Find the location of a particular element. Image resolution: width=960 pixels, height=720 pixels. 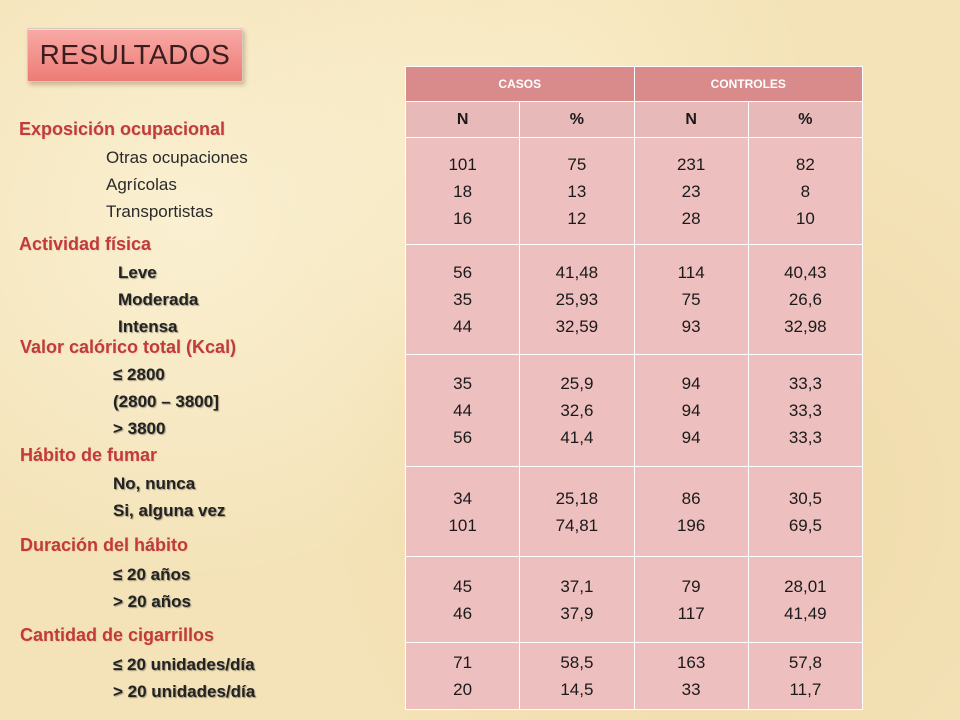

cell-value: 71 is located at coordinates (463, 662).